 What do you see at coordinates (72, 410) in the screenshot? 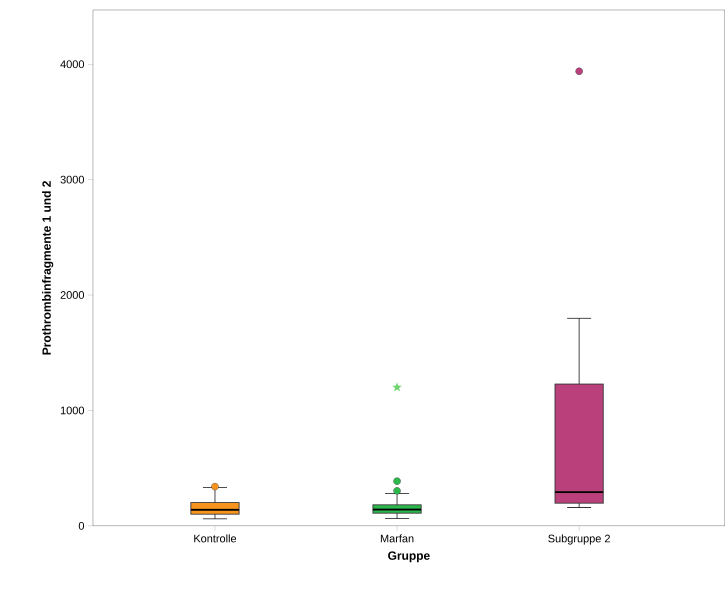
I see `y-tick-label: 1000` at bounding box center [72, 410].